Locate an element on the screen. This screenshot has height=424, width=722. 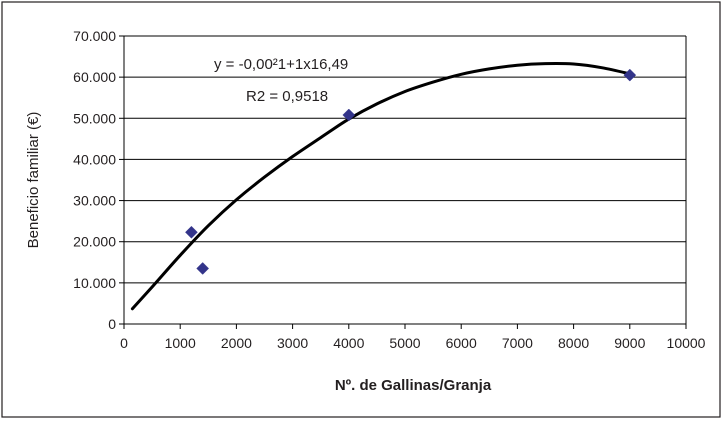
x-tick-label: 4000 is located at coordinates (348, 343).